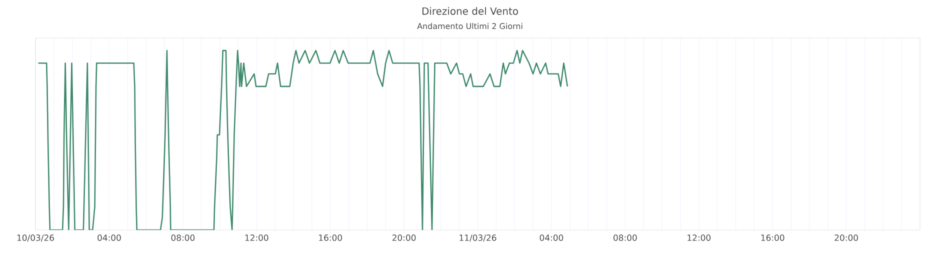  Describe the element at coordinates (478, 238) in the screenshot. I see `x-tick-label: 11/03/26` at that location.